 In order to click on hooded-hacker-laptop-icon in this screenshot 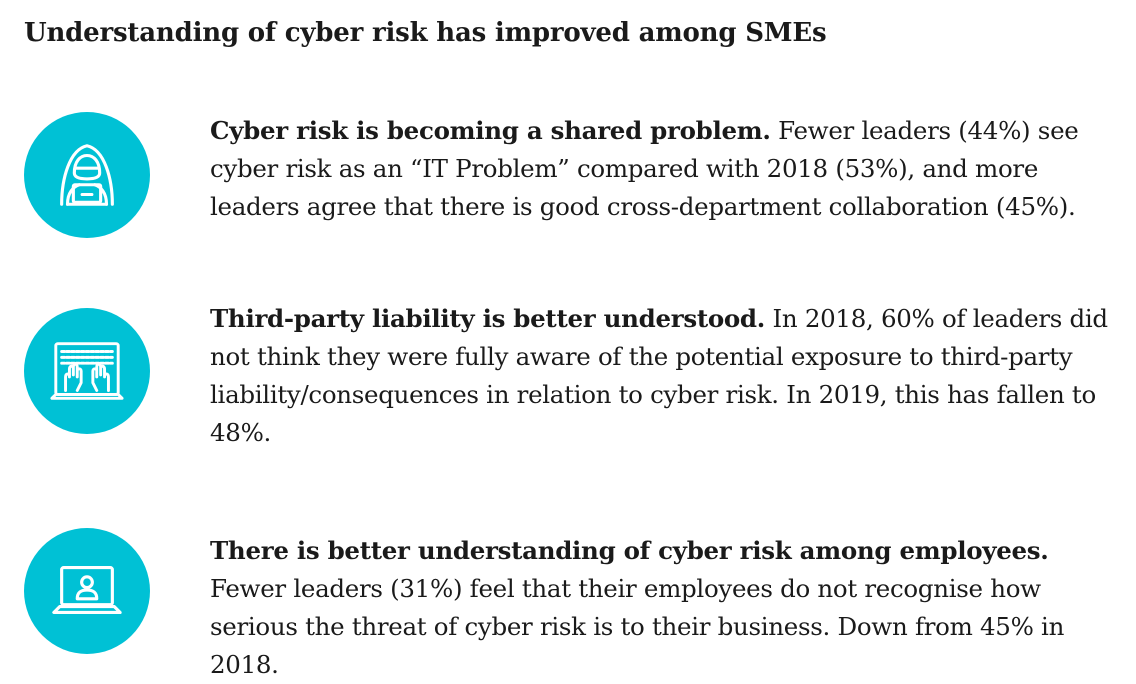, I will do `click(87, 175)`.